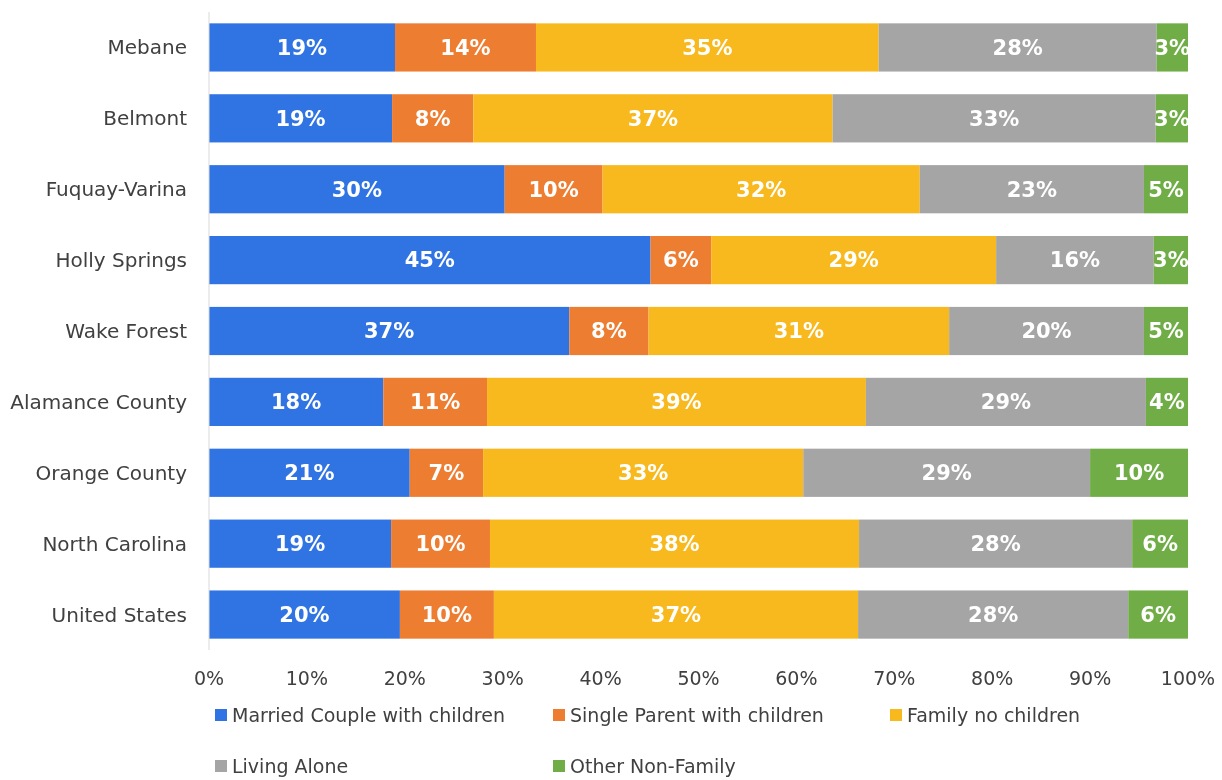  I want to click on data-label: 18%, so click(296, 402).